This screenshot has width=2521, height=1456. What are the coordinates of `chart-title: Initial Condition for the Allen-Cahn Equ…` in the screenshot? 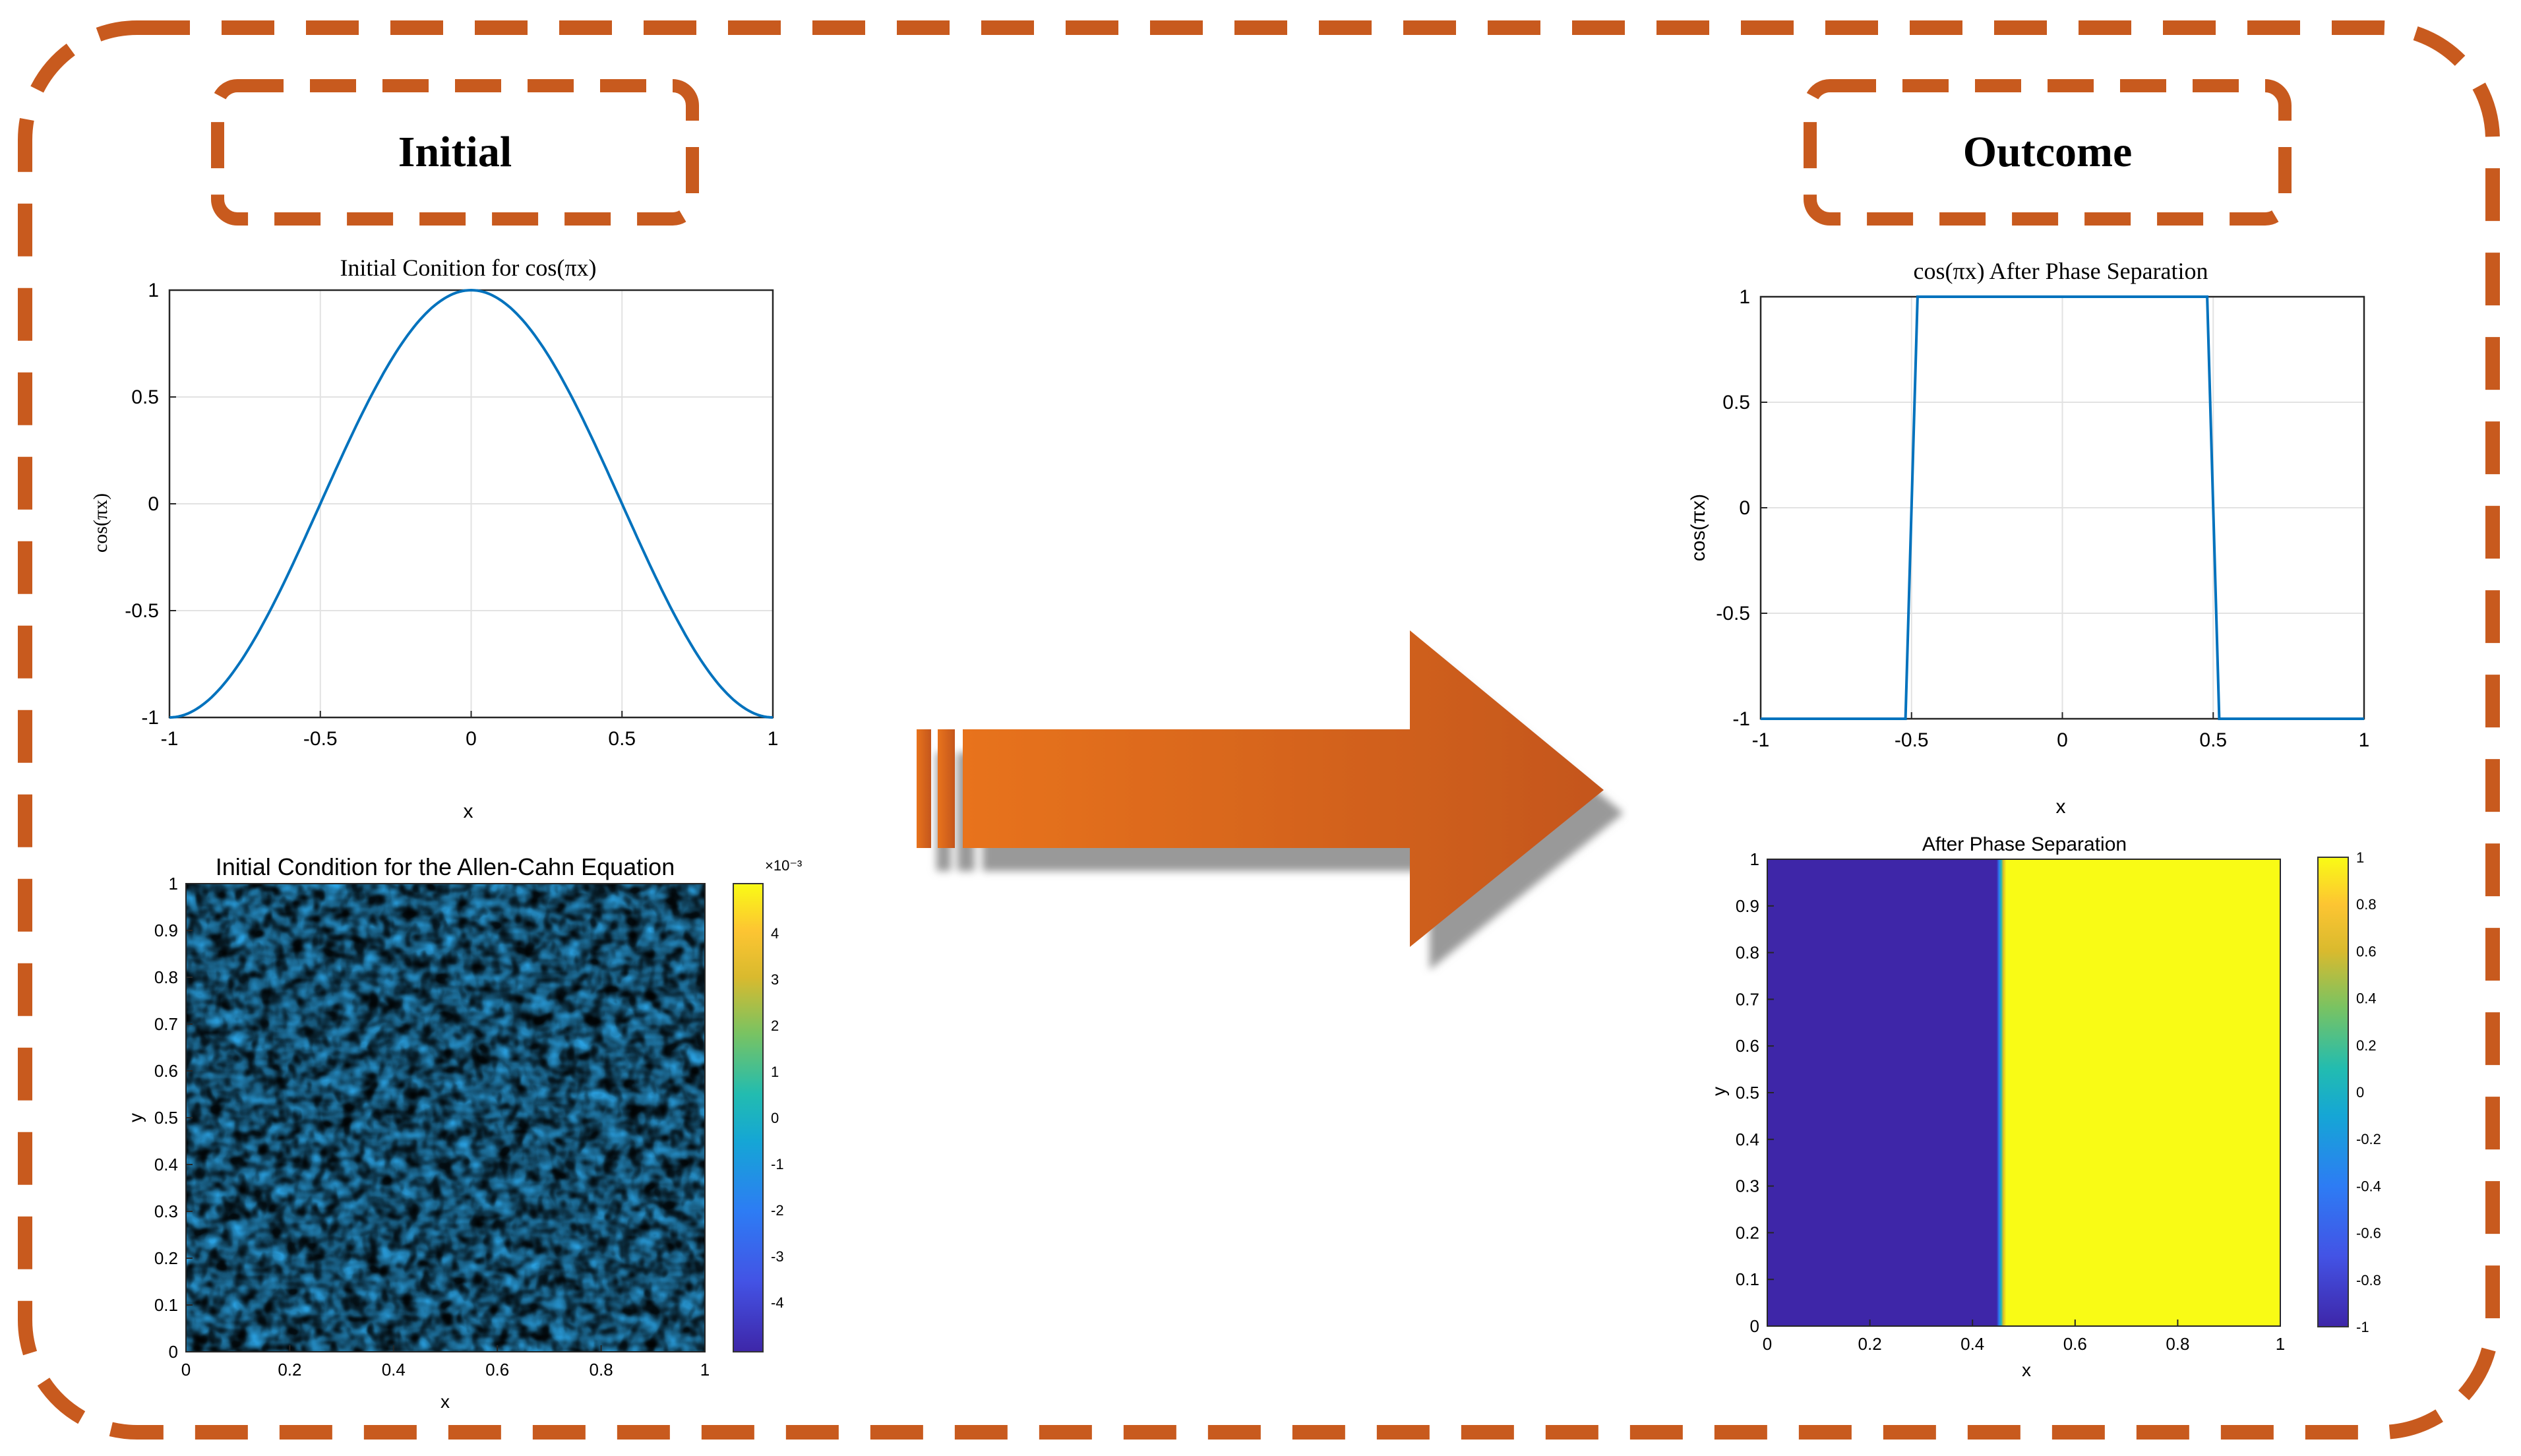 It's located at (445, 866).